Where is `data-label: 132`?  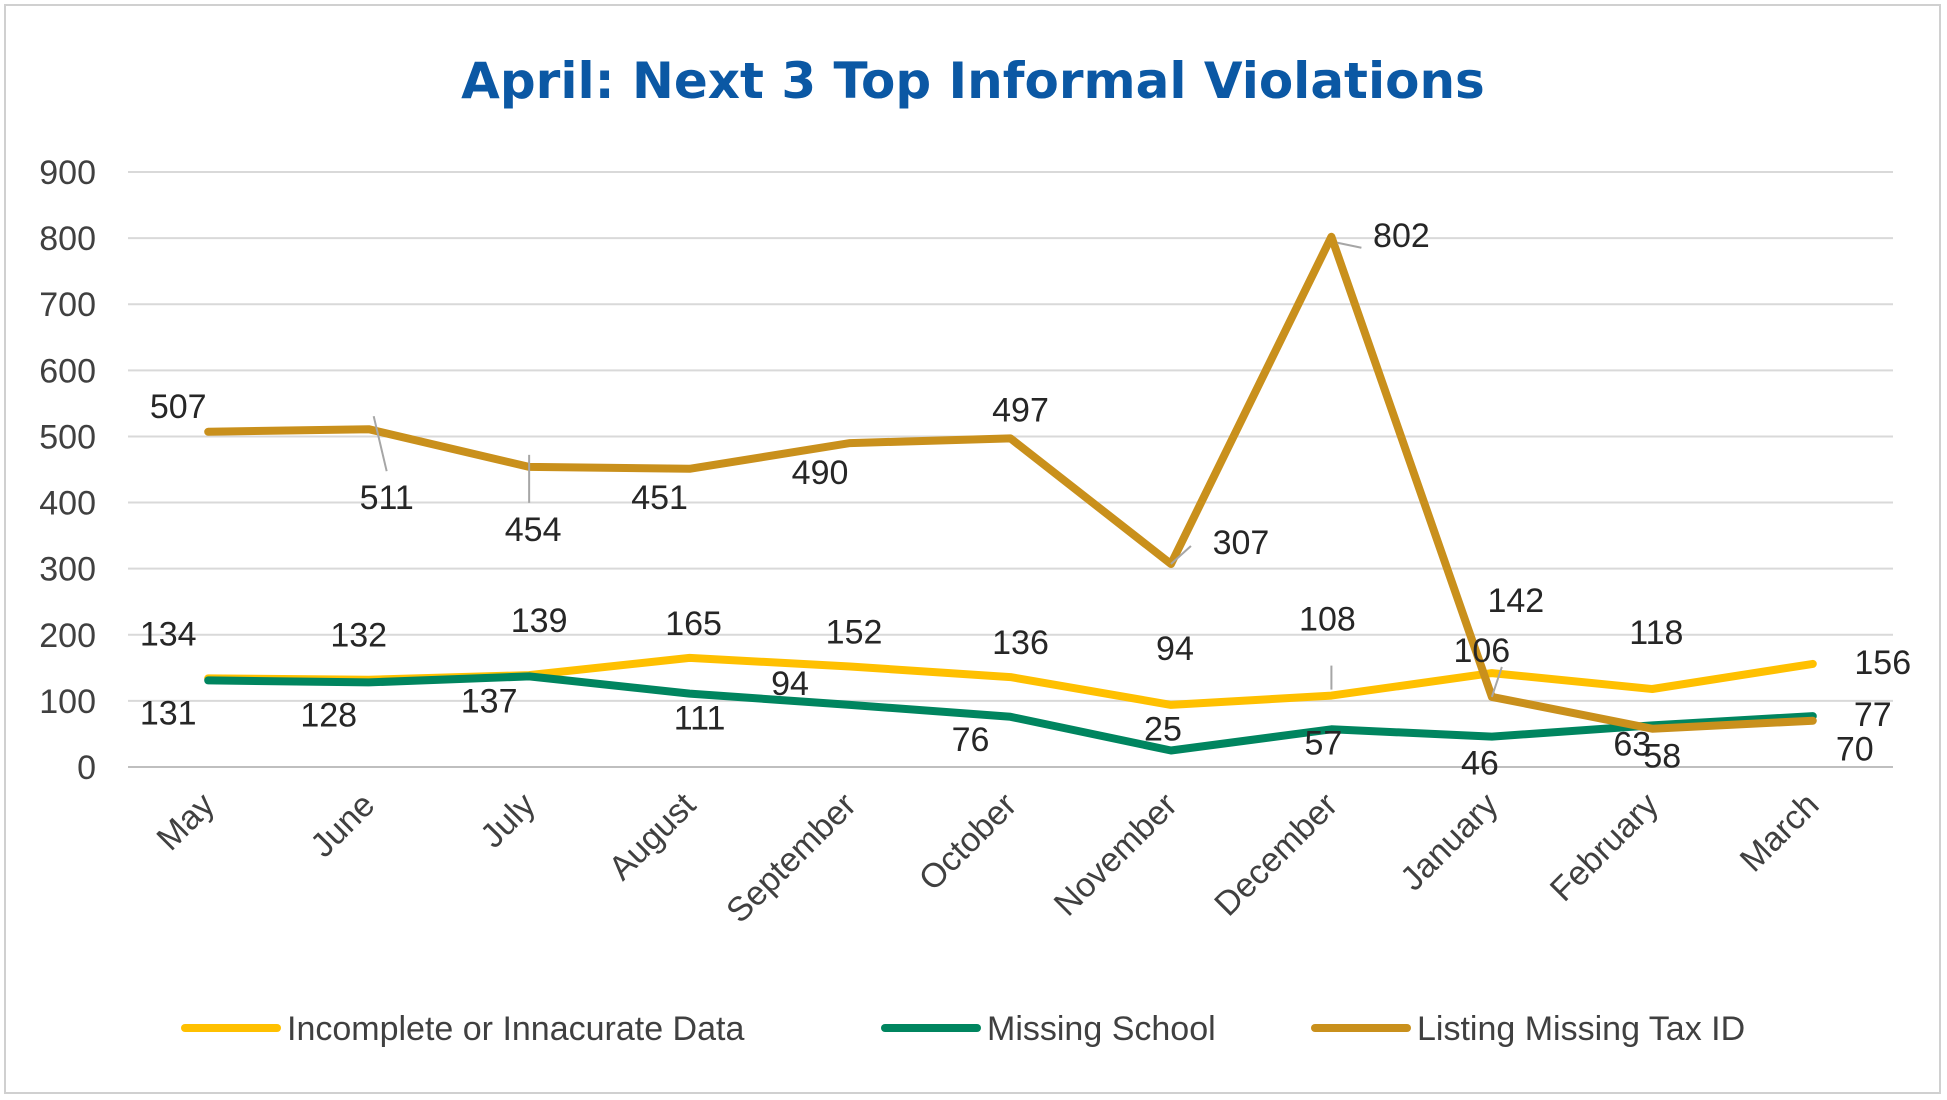
data-label: 132 is located at coordinates (358, 636).